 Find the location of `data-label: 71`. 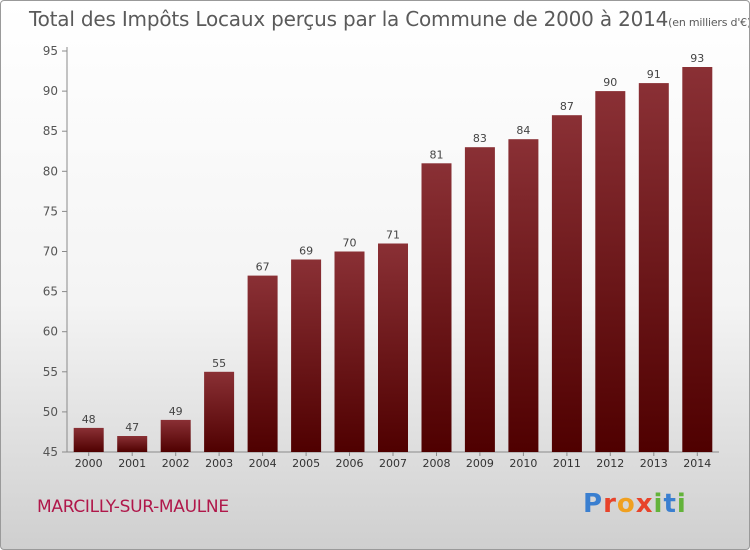

data-label: 71 is located at coordinates (393, 235).